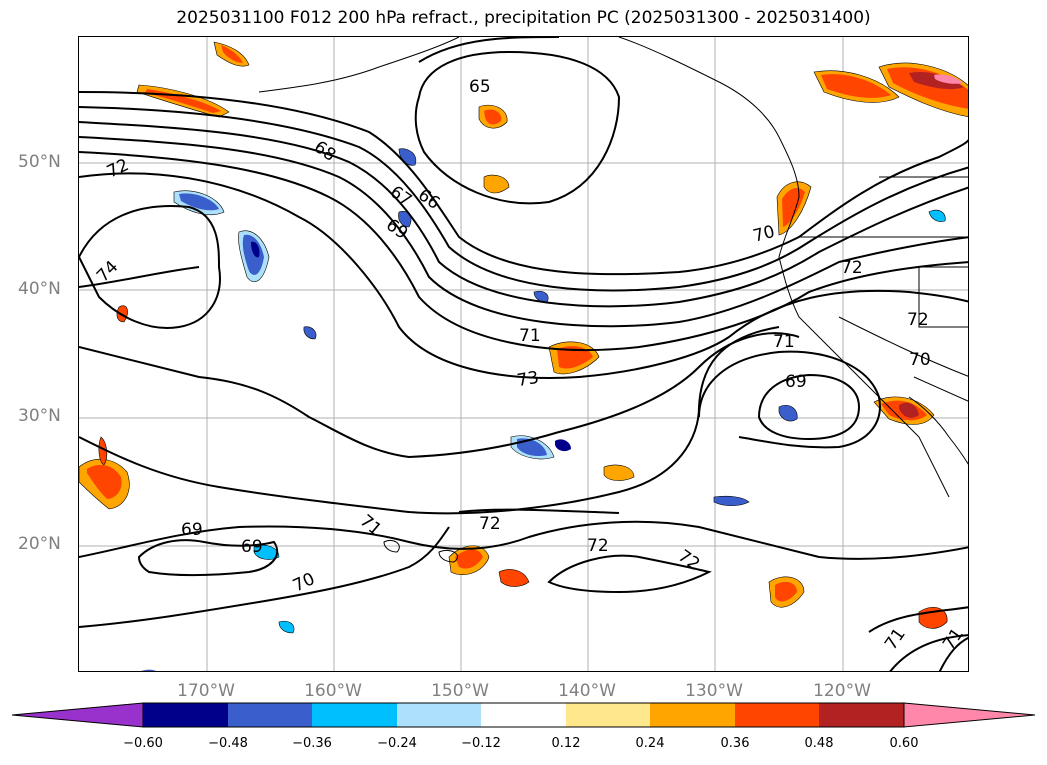 The width and height of the screenshot is (1047, 765). I want to click on lon-label-130w: 130°W, so click(714, 691).